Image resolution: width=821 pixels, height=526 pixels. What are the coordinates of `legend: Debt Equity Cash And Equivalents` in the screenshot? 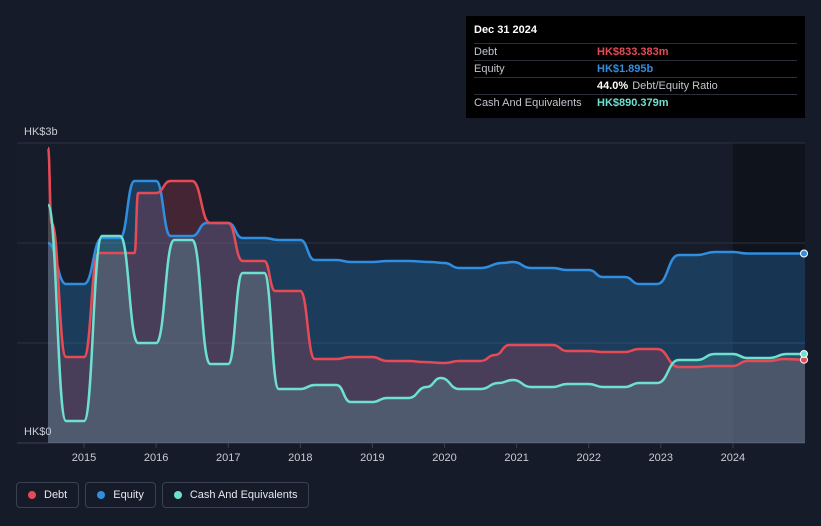 It's located at (163, 495).